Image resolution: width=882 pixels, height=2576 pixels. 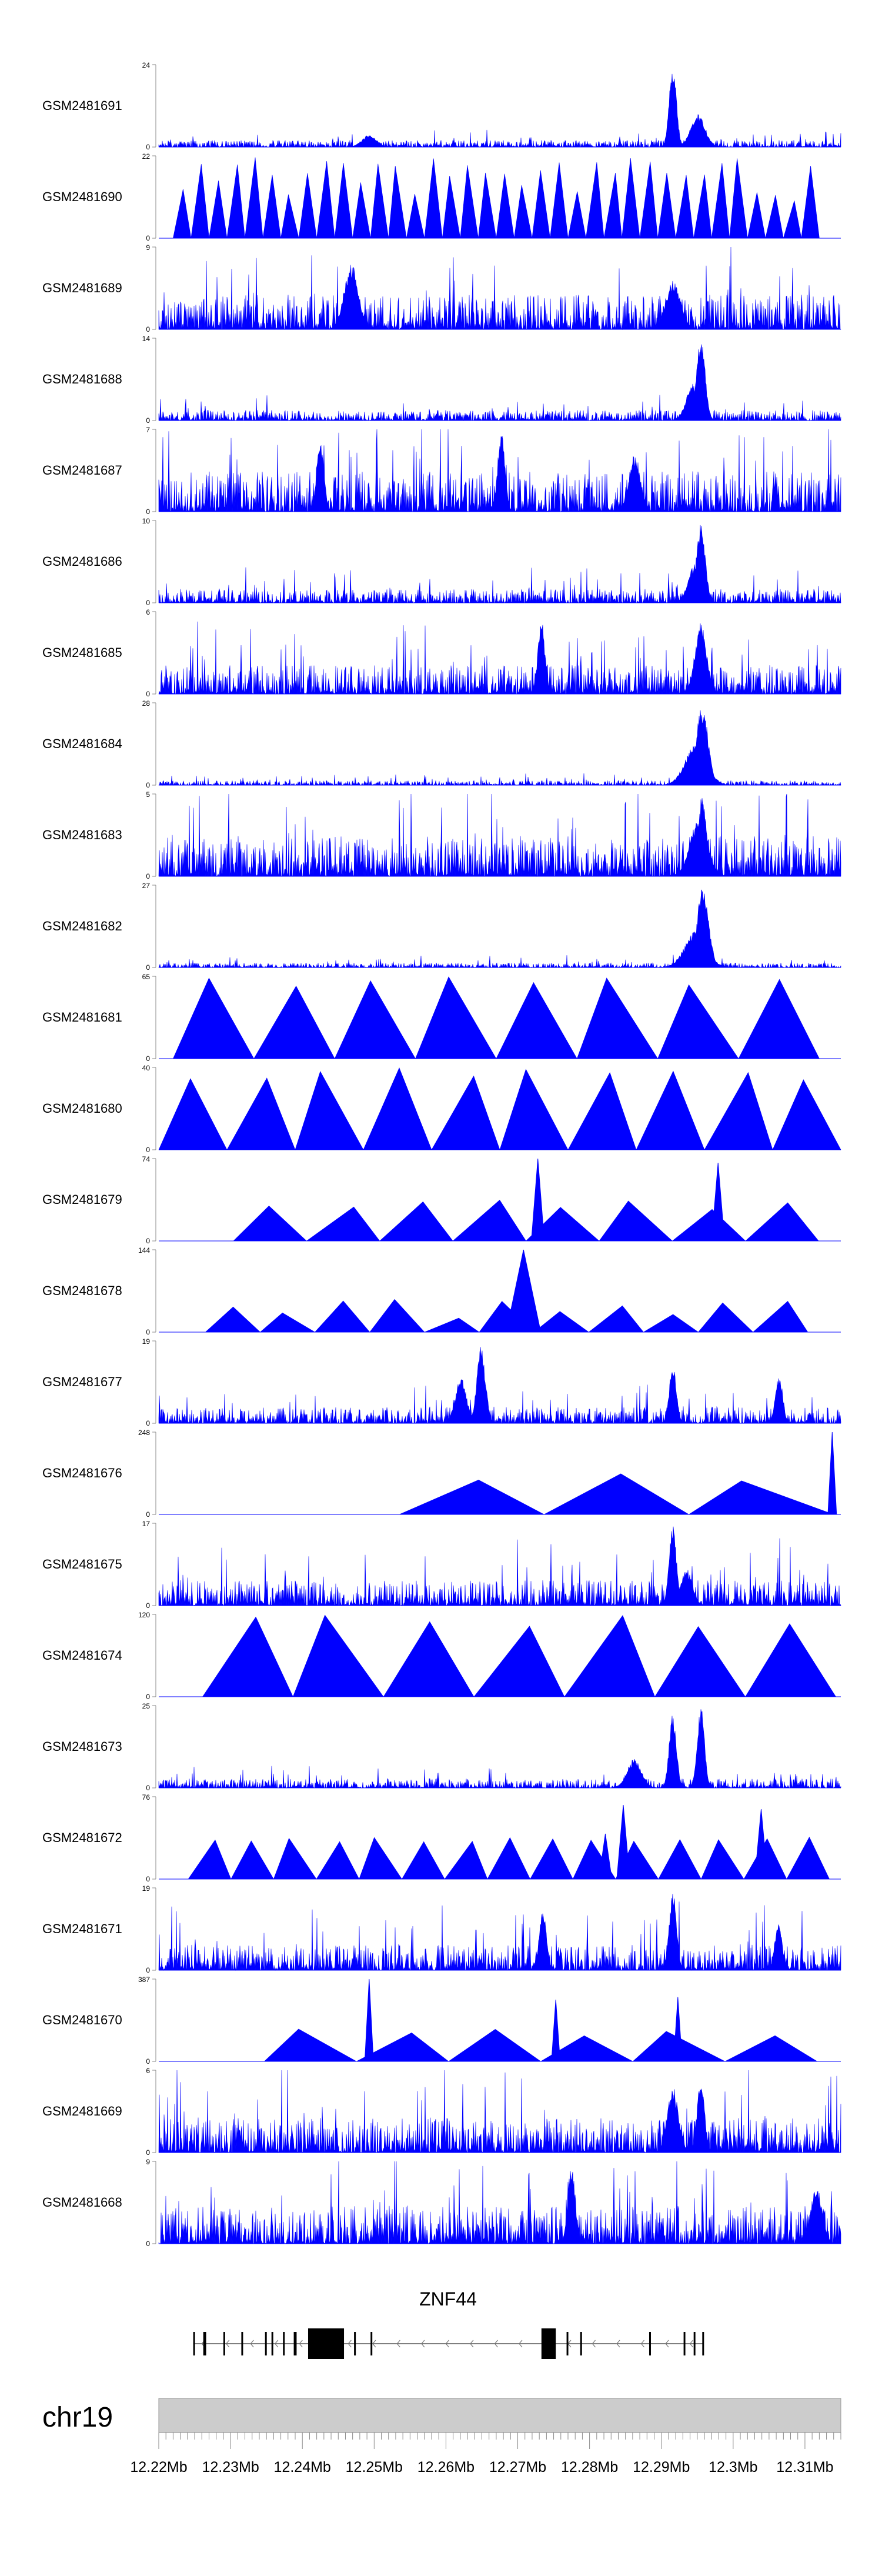 I want to click on track-label: GSM2481681, so click(x=82, y=1017).